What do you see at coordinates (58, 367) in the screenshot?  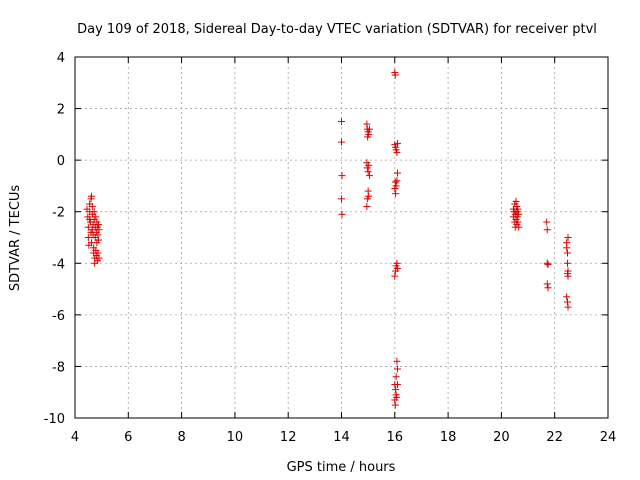 I see `y-tick-label: -8` at bounding box center [58, 367].